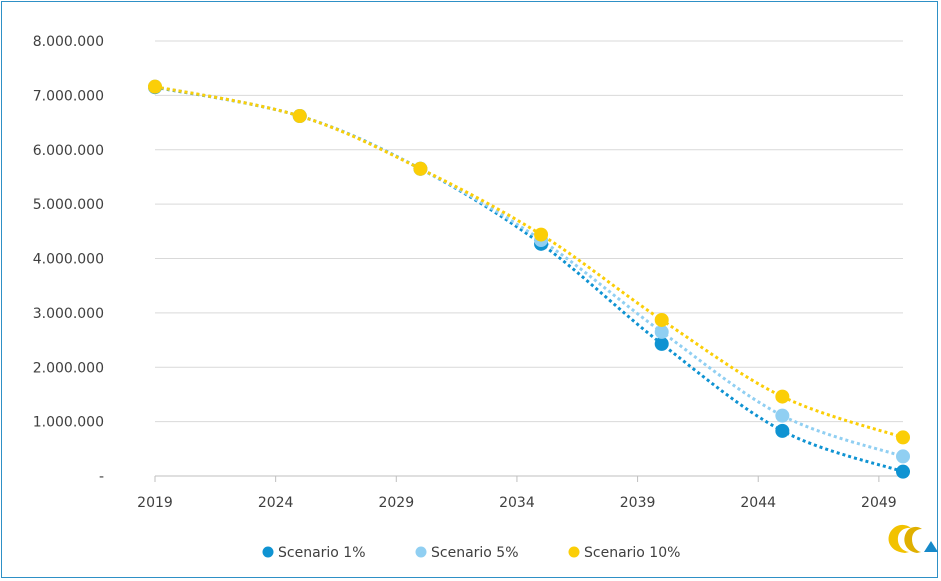 The image size is (941, 581). What do you see at coordinates (913, 538) in the screenshot?
I see `brand-logo-icon` at bounding box center [913, 538].